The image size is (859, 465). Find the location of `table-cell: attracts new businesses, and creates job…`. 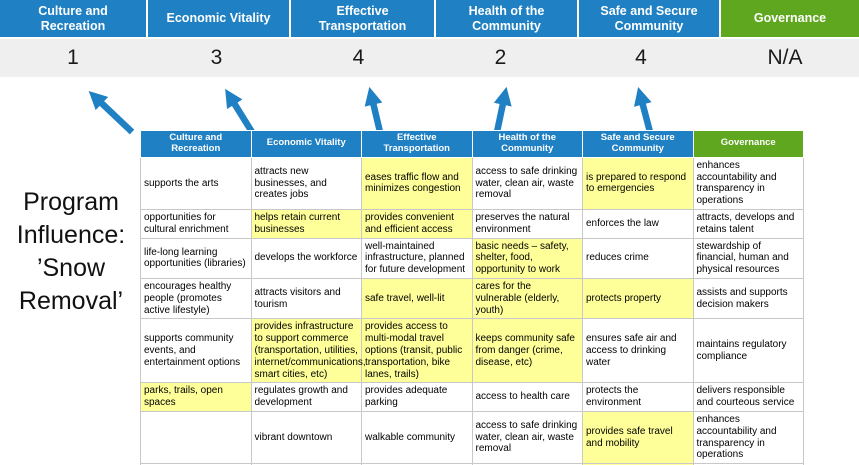

table-cell: attracts new businesses, and creates job… is located at coordinates (306, 183).